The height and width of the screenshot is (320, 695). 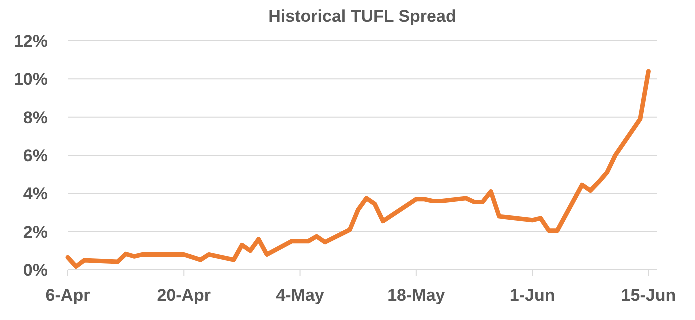 I want to click on x-tick-label: 18-May, so click(x=417, y=295).